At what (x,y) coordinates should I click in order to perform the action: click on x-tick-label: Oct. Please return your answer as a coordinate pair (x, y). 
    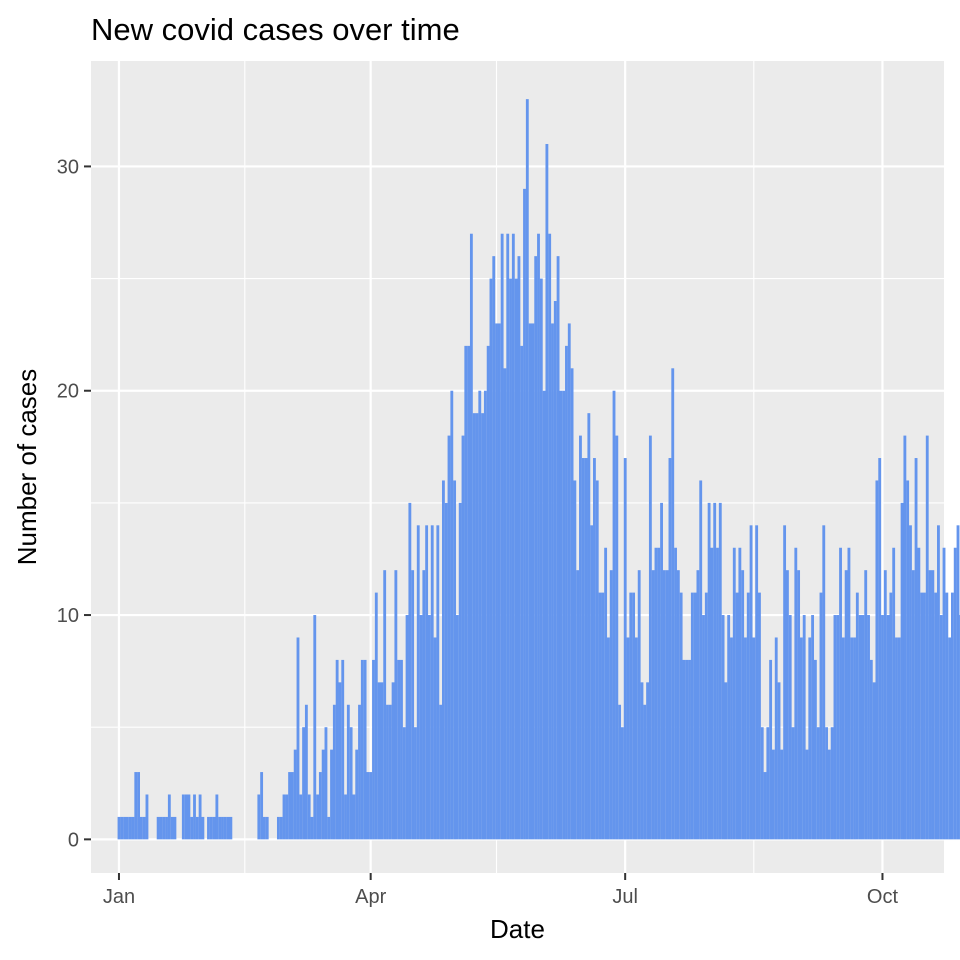
    Looking at the image, I should click on (883, 897).